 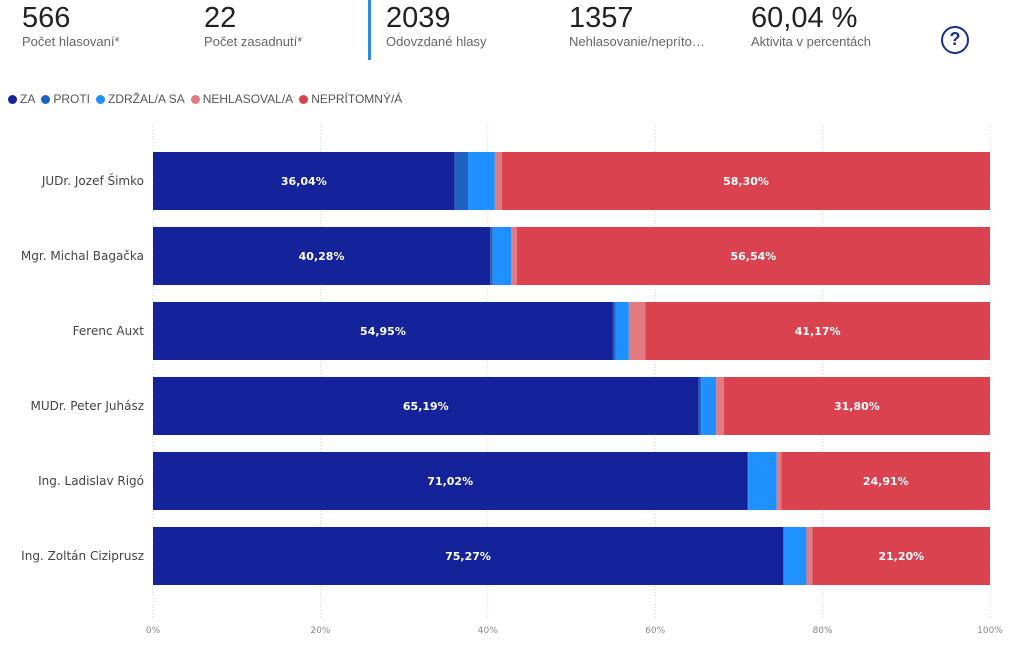 What do you see at coordinates (418, 18) in the screenshot?
I see `kpi-value: 2039` at bounding box center [418, 18].